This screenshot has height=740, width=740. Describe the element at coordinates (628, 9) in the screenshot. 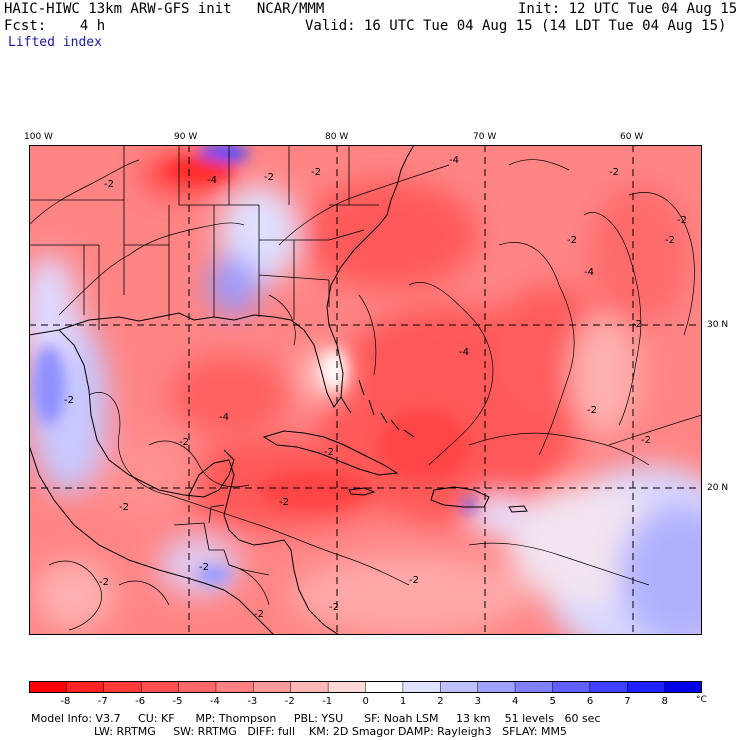

I see `init-time: Init: 12 UTC Tue 04 Aug 15` at that location.